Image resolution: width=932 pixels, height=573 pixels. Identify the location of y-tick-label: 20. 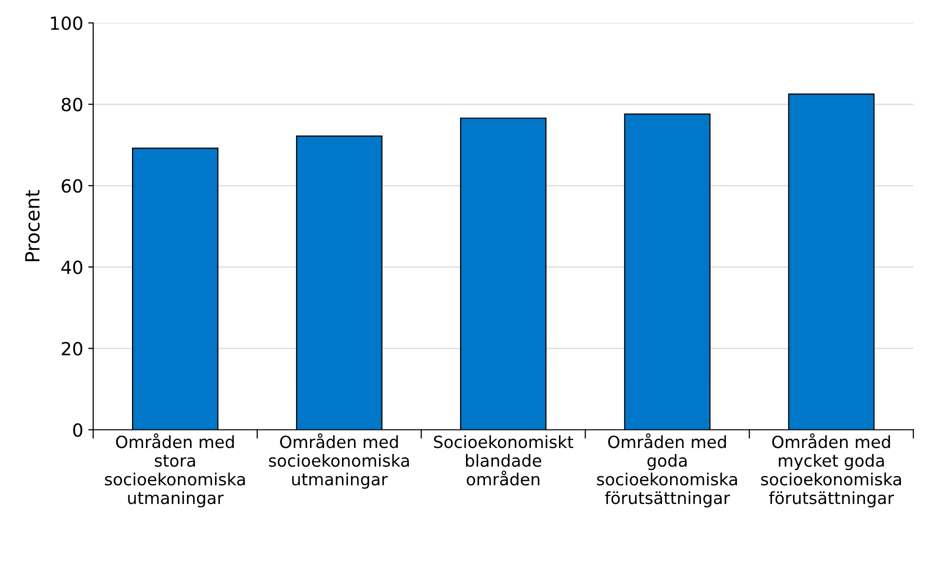
(72, 349).